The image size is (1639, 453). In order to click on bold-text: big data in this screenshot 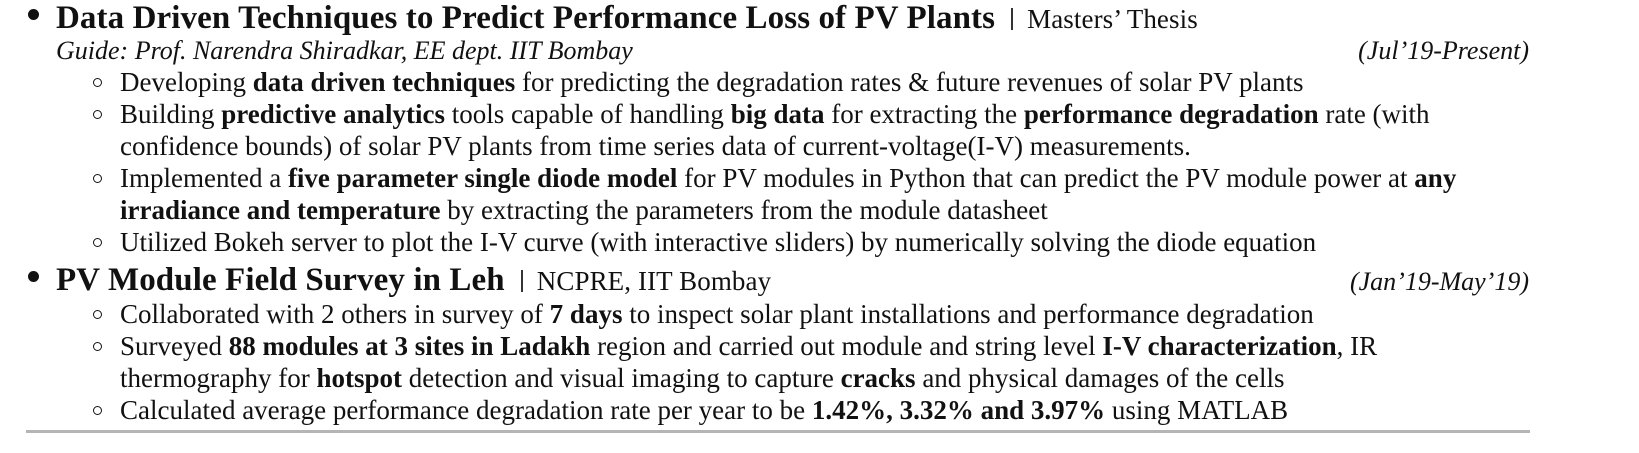, I will do `click(777, 114)`.